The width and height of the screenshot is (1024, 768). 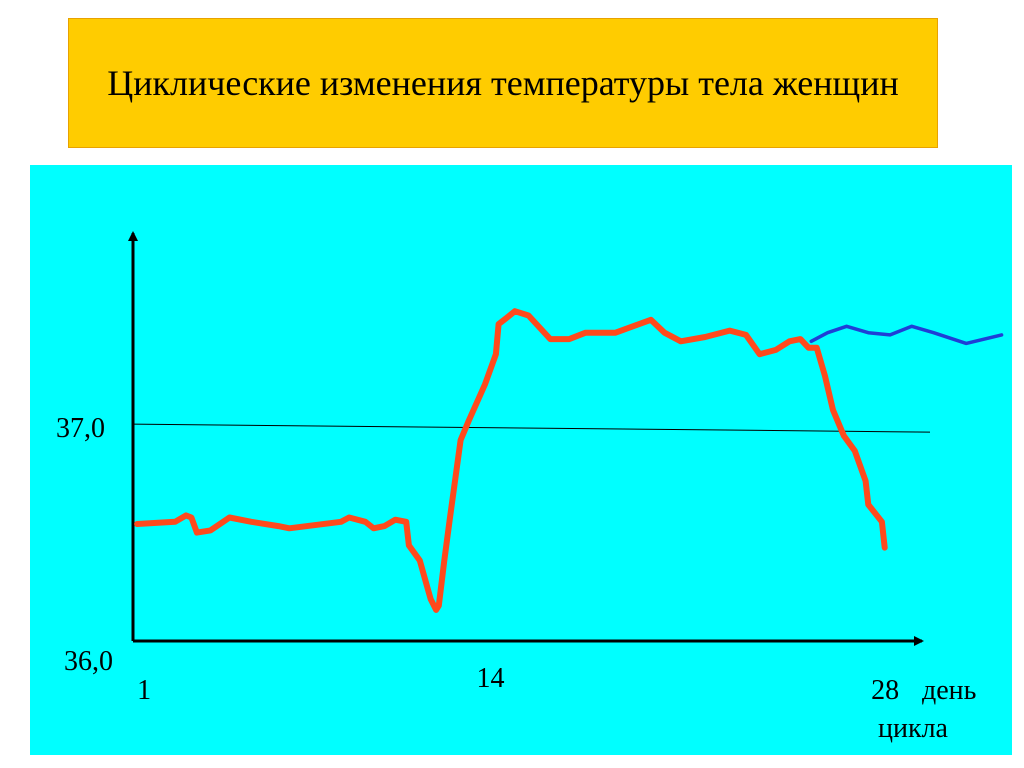 What do you see at coordinates (927, 709) in the screenshot?
I see `x-axis-label: день цикла` at bounding box center [927, 709].